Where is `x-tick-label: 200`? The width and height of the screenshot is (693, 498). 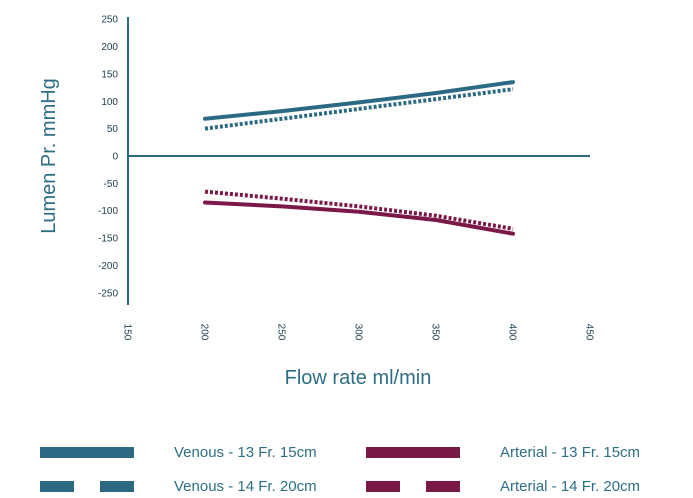 x-tick-label: 200 is located at coordinates (204, 332).